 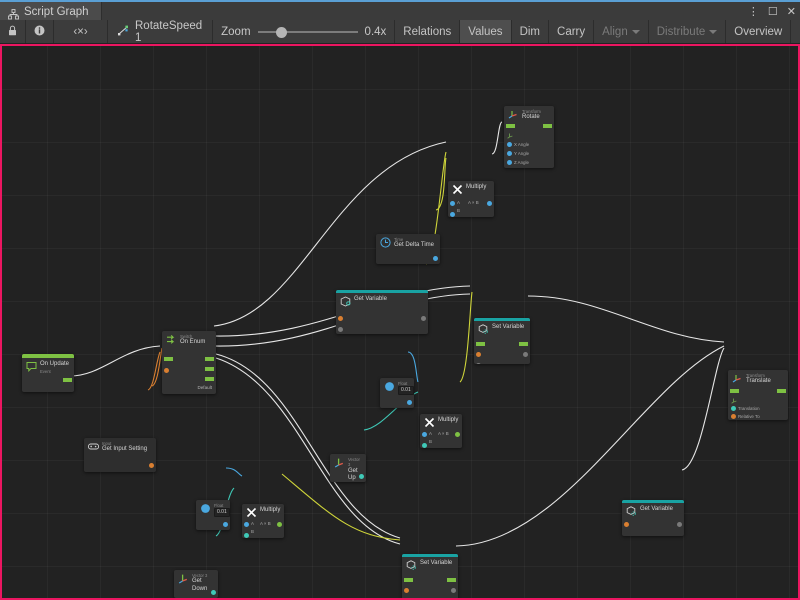 What do you see at coordinates (40, 31) in the screenshot?
I see `info-button` at bounding box center [40, 31].